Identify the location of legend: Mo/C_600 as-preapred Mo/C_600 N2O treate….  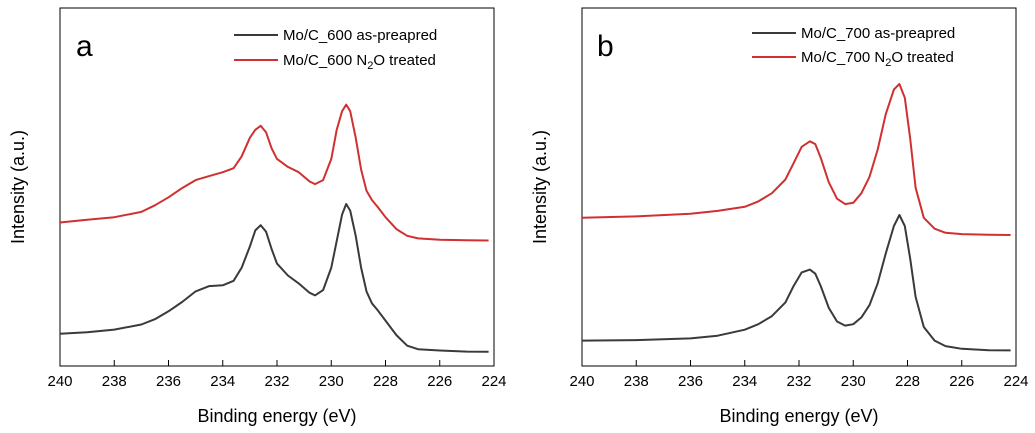
(335, 49).